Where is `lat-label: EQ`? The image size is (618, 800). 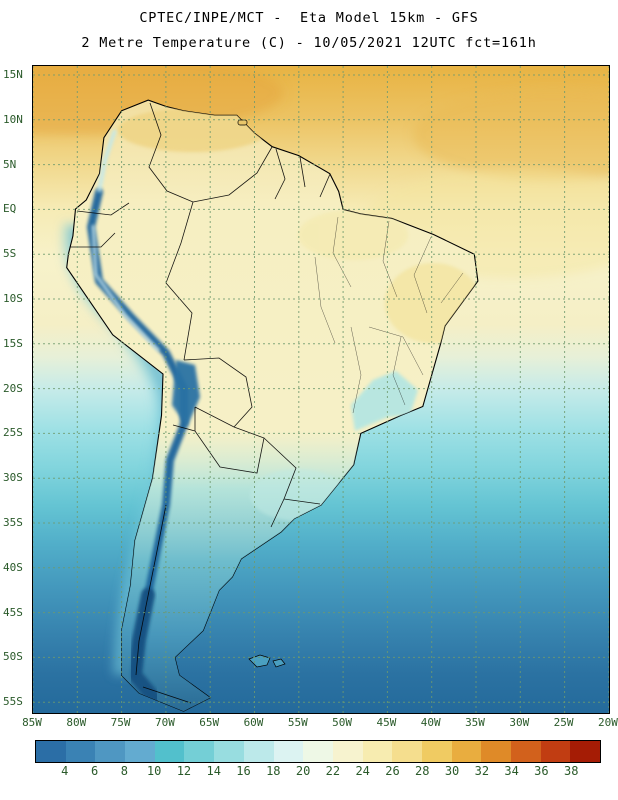
lat-label: EQ is located at coordinates (10, 209).